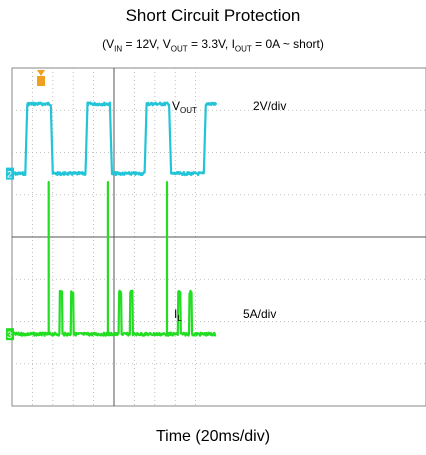  What do you see at coordinates (188, 110) in the screenshot?
I see `vout-label-sub: OUT` at bounding box center [188, 110].